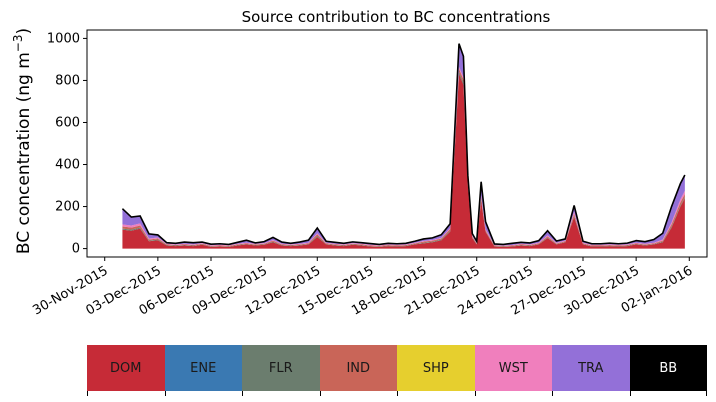  Describe the element at coordinates (67, 122) in the screenshot. I see `y-tick-label: 600` at that location.